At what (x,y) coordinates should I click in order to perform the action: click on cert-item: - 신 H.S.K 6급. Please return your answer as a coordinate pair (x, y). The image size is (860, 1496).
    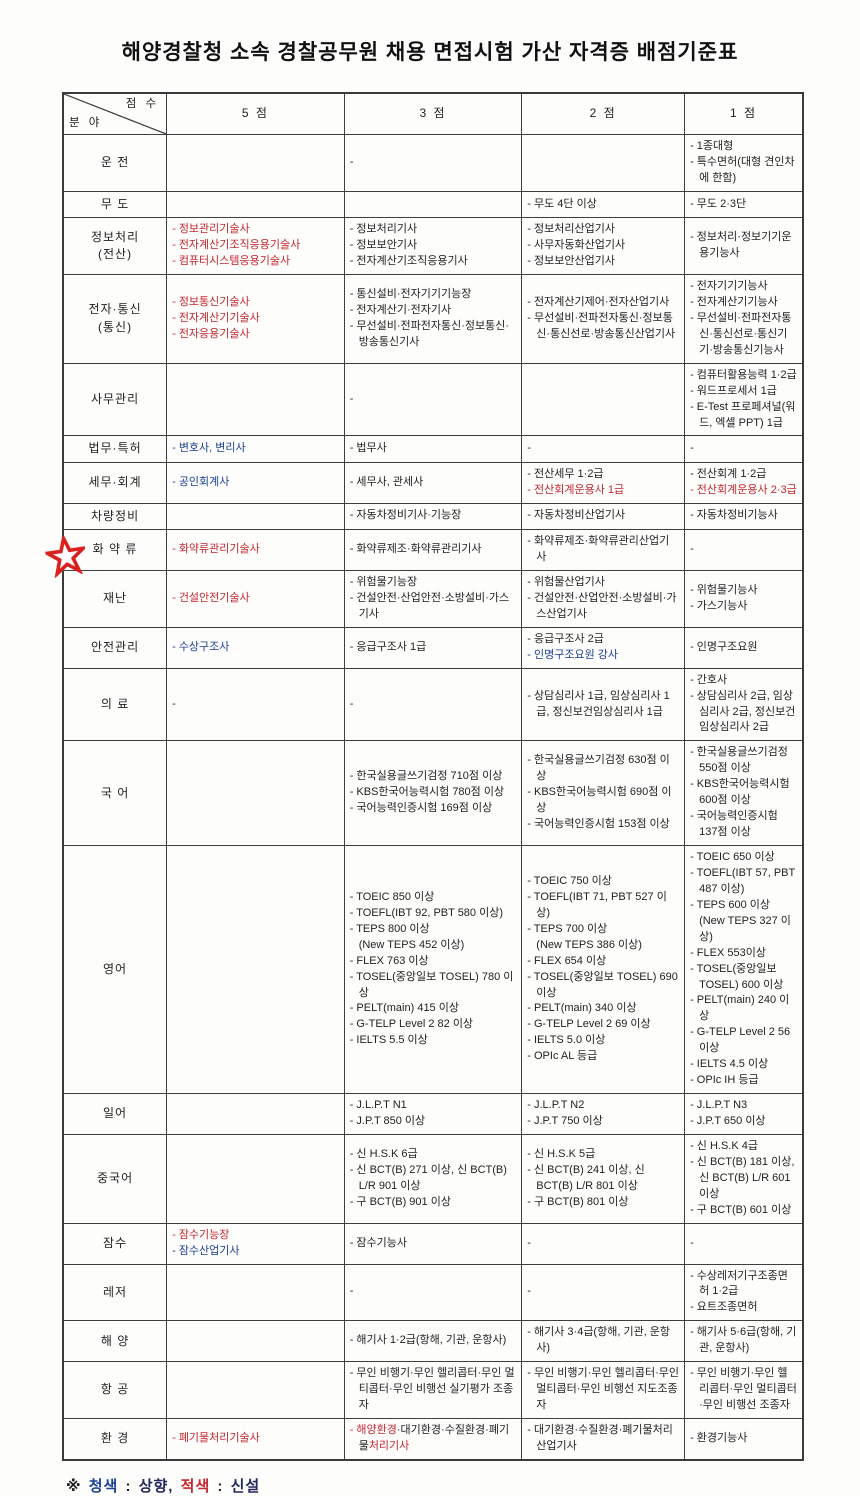
    Looking at the image, I should click on (383, 1153).